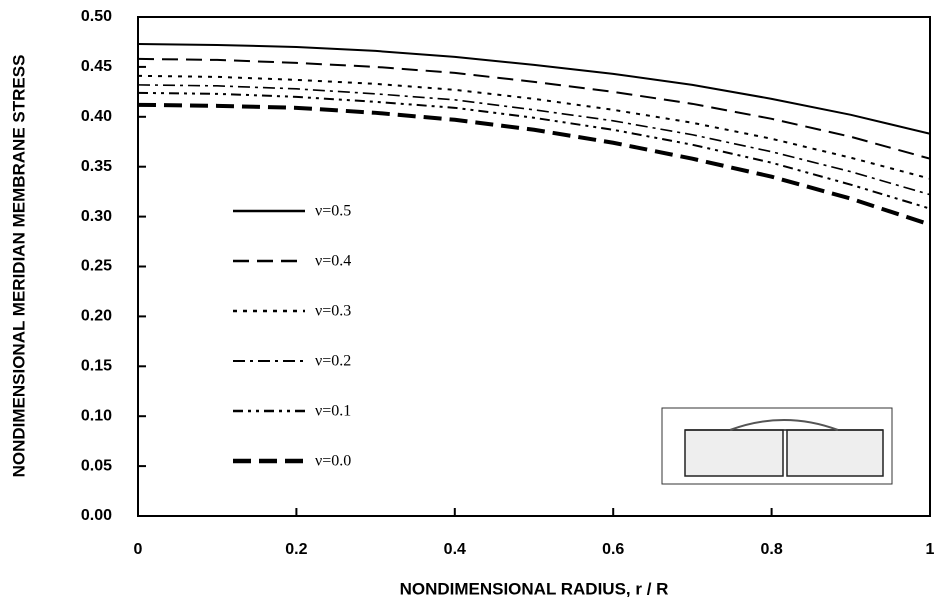 The height and width of the screenshot is (611, 934). I want to click on y-tick-label: 0.45, so click(96, 66).